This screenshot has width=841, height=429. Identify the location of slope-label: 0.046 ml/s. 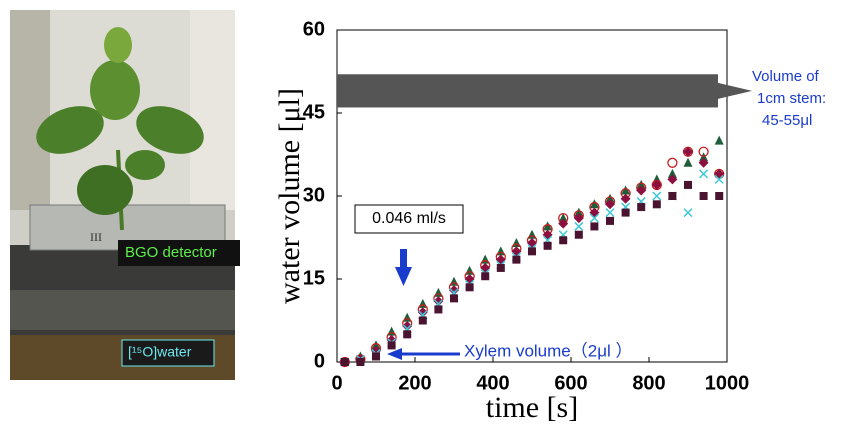
(409, 218).